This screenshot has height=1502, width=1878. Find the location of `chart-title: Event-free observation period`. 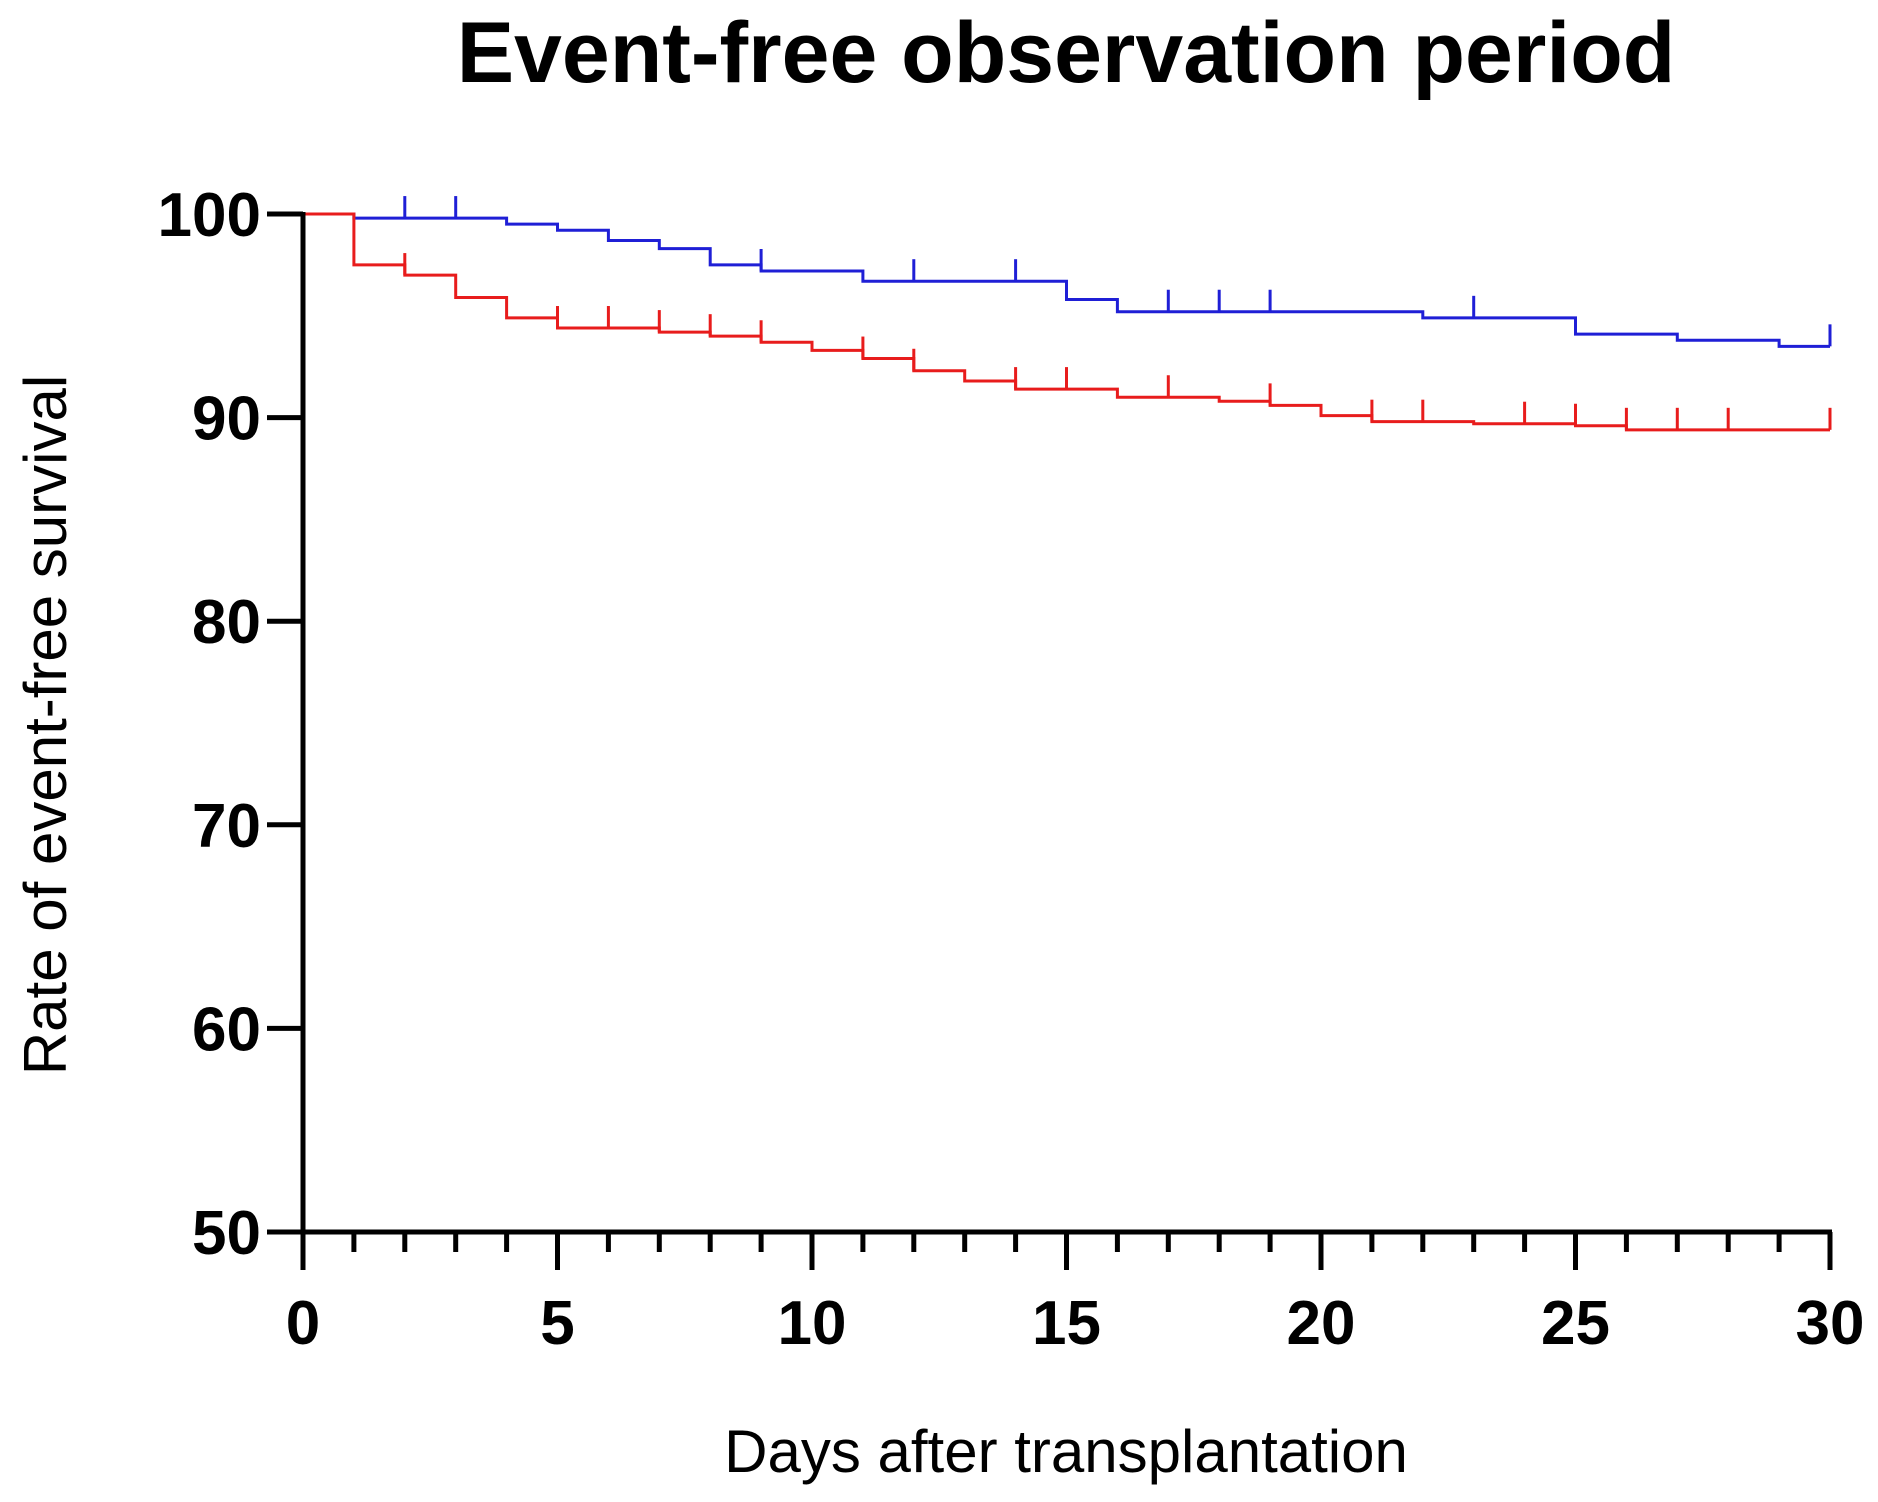

chart-title: Event-free observation period is located at coordinates (1066, 53).